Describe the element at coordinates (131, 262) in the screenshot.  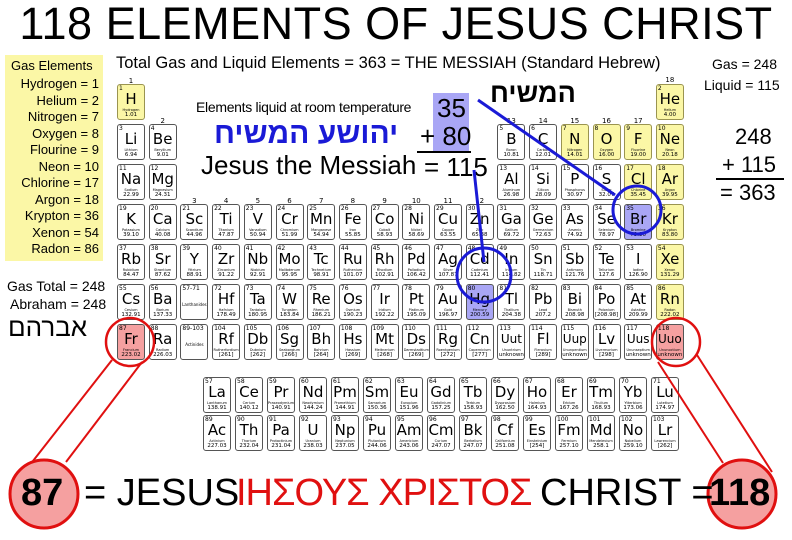
I see `element-tile-rb: 37 Rb Rubidium 84.47` at that location.